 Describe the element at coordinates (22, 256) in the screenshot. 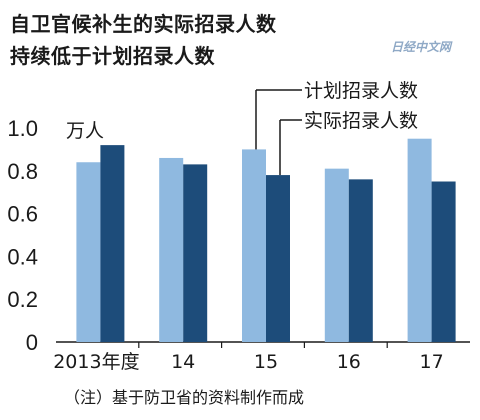

I see `y-tick-label: 0.4` at that location.